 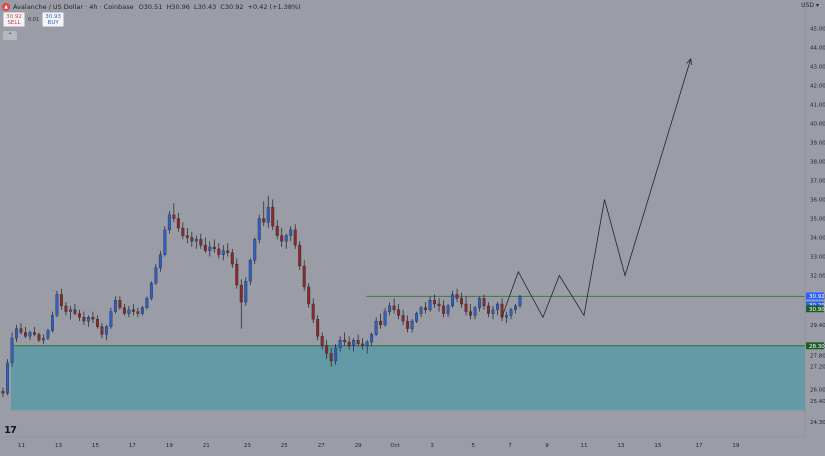 I want to click on x-tick-label: 5, so click(x=473, y=446).